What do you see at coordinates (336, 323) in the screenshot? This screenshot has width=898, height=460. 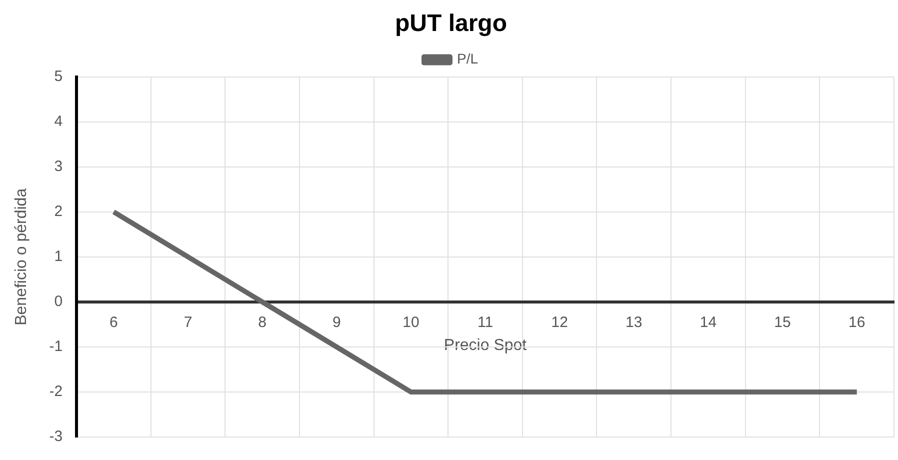 I see `x-tick-label: 9` at bounding box center [336, 323].